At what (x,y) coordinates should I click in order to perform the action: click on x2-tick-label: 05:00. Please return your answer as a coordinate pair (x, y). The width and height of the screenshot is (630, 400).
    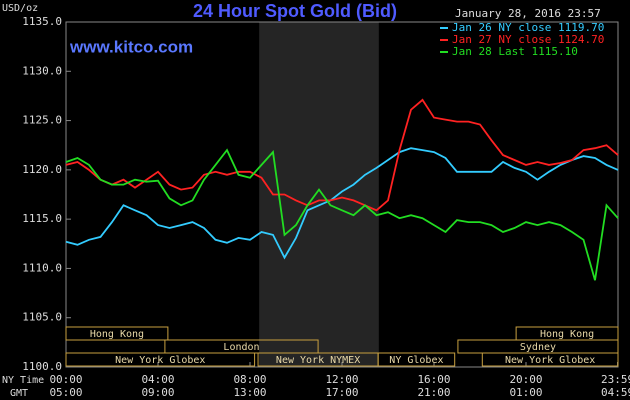
    Looking at the image, I should click on (65, 392).